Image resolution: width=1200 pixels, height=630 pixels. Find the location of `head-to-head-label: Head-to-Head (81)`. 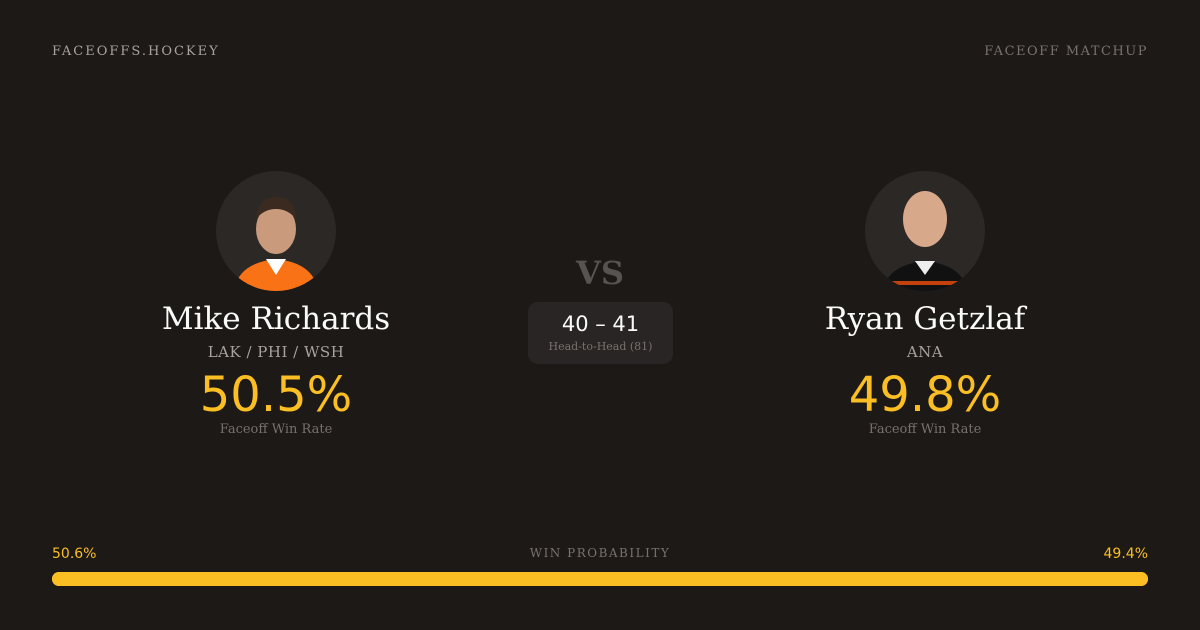

head-to-head-label: Head-to-Head (81) is located at coordinates (600, 346).